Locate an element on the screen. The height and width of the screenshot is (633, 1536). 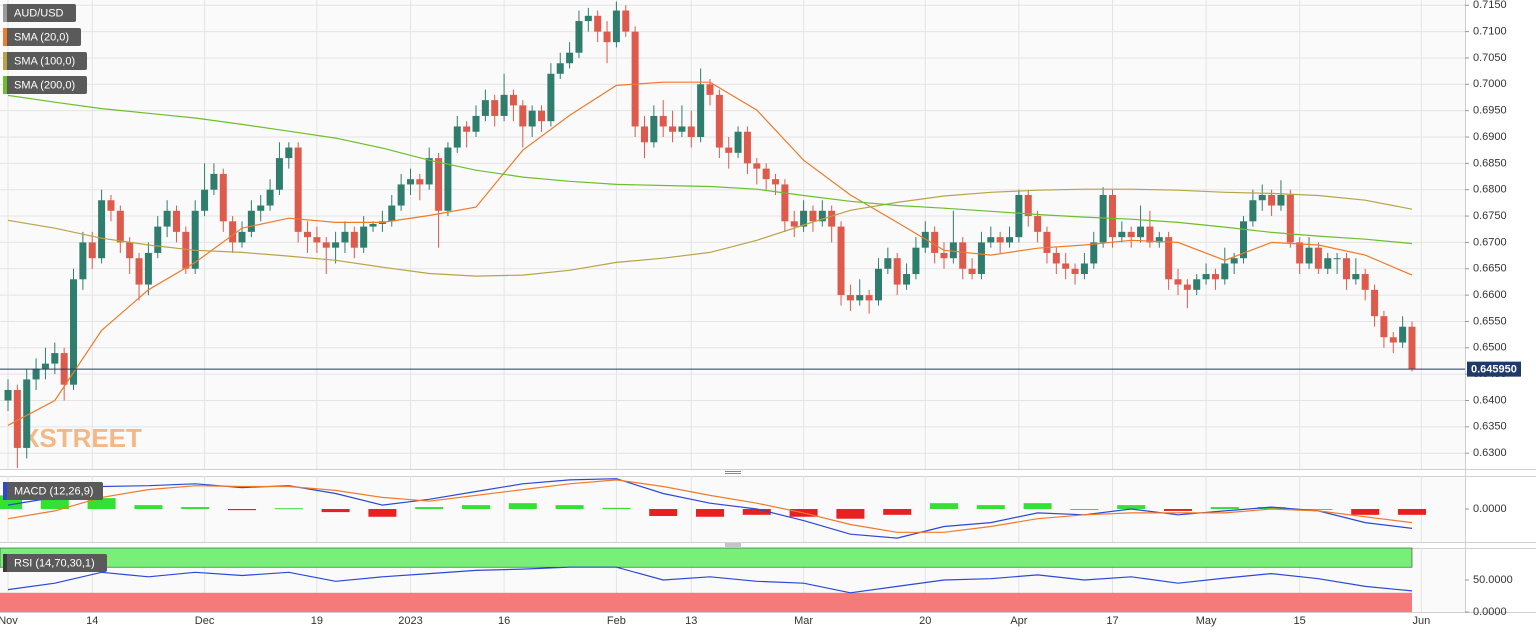
x-tick-label: 14 is located at coordinates (92, 621).